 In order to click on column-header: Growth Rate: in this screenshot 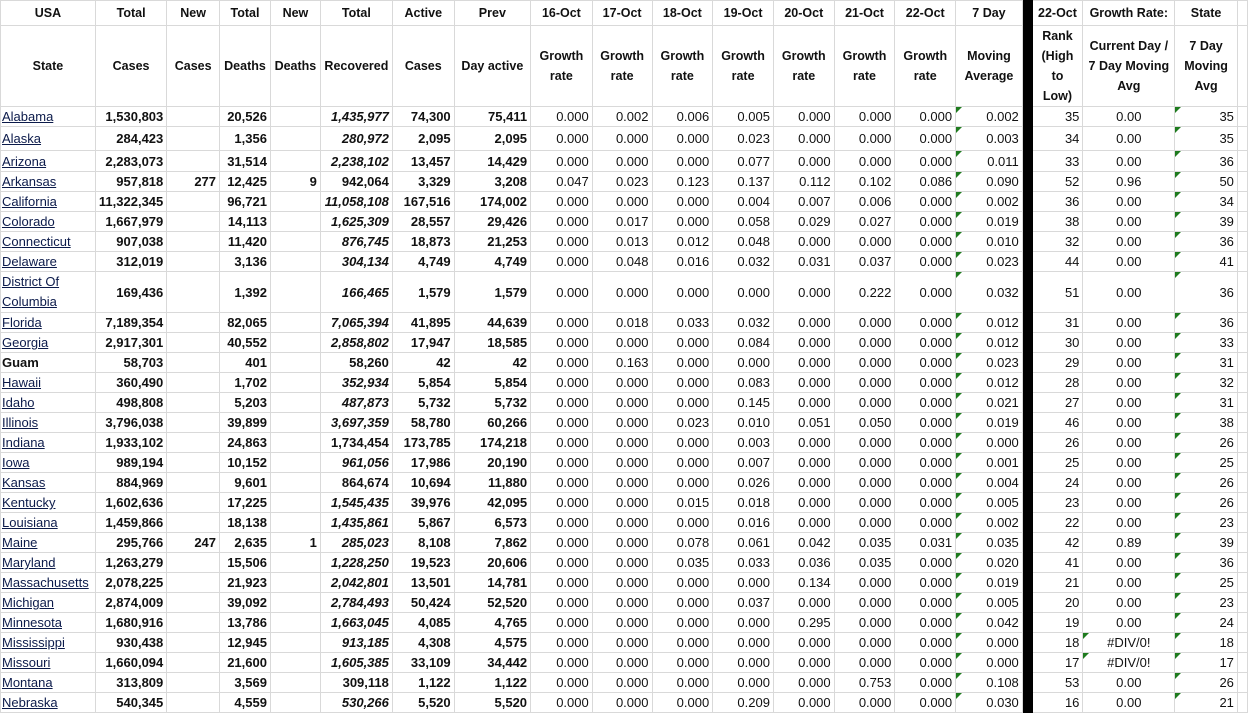, I will do `click(1129, 13)`.